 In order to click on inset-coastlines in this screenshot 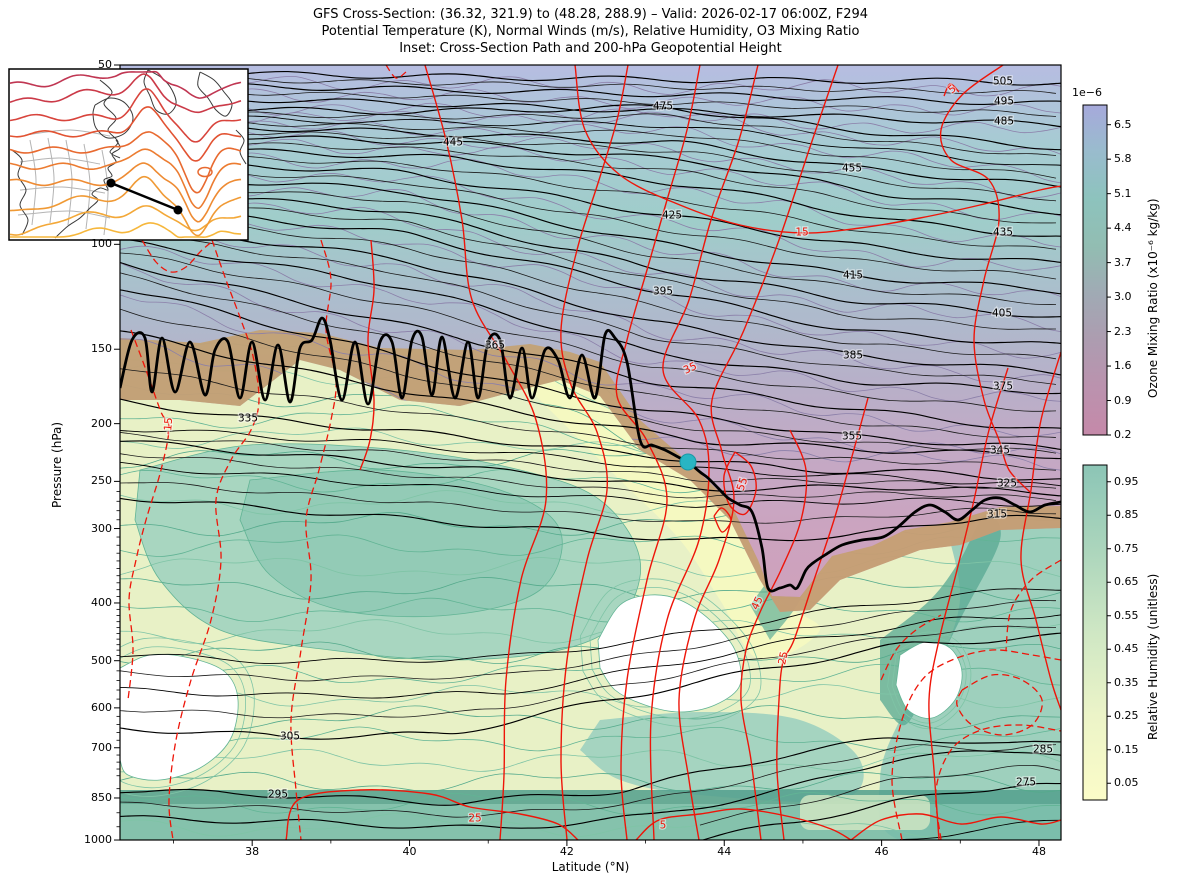, I will do `click(129, 154)`.